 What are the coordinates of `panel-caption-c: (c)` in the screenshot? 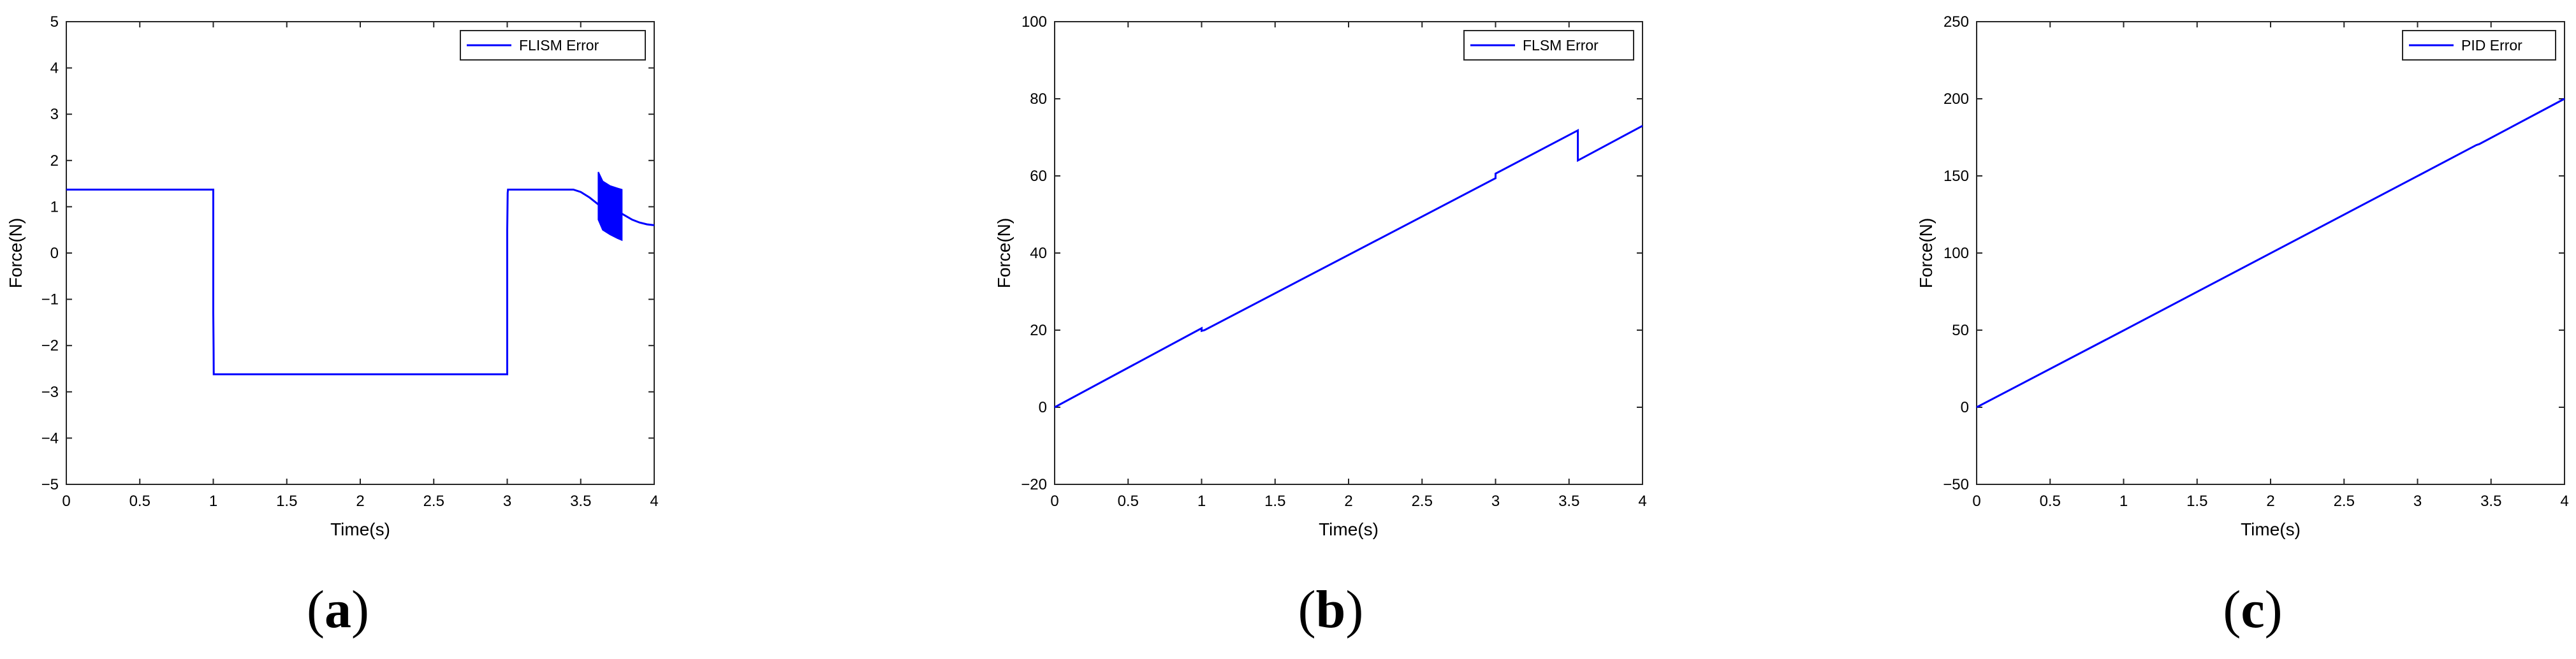 It's located at (2253, 609).